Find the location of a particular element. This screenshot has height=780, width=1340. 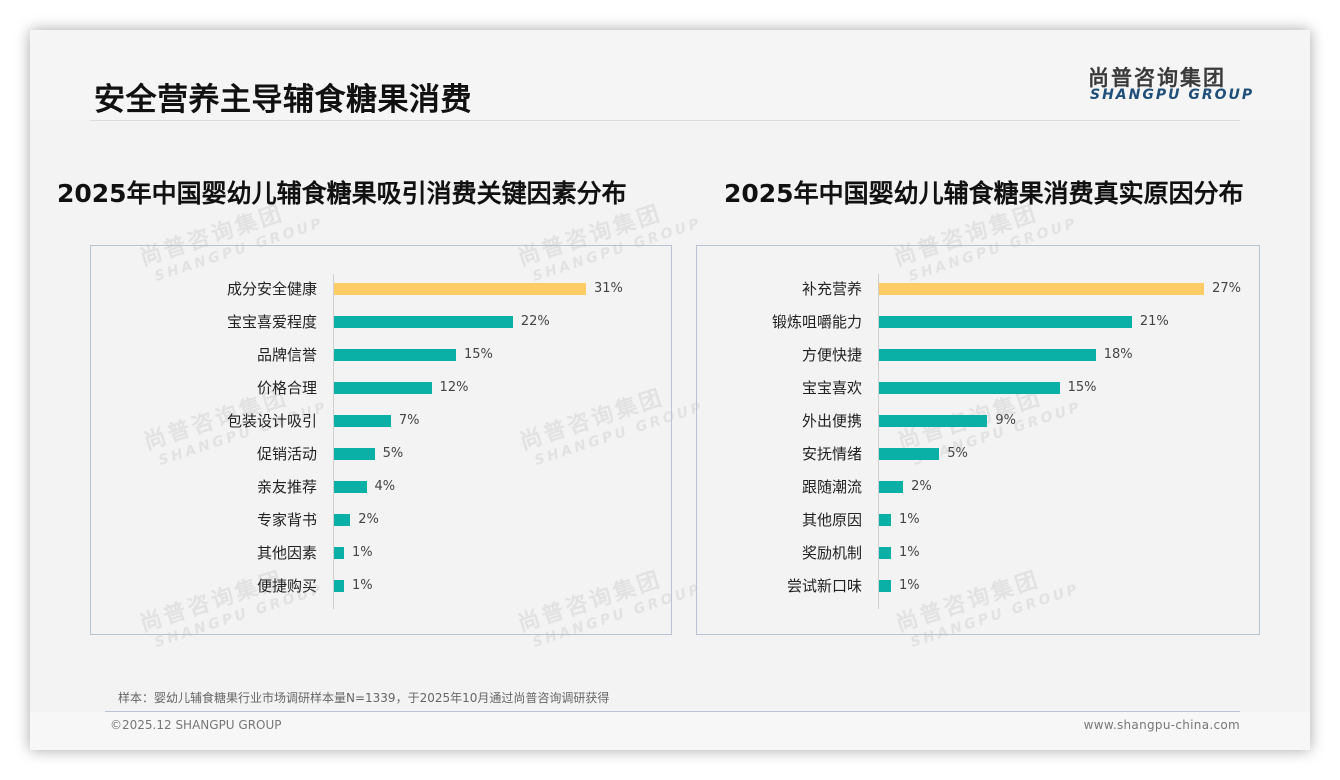

value-label: 27% is located at coordinates (1226, 288).